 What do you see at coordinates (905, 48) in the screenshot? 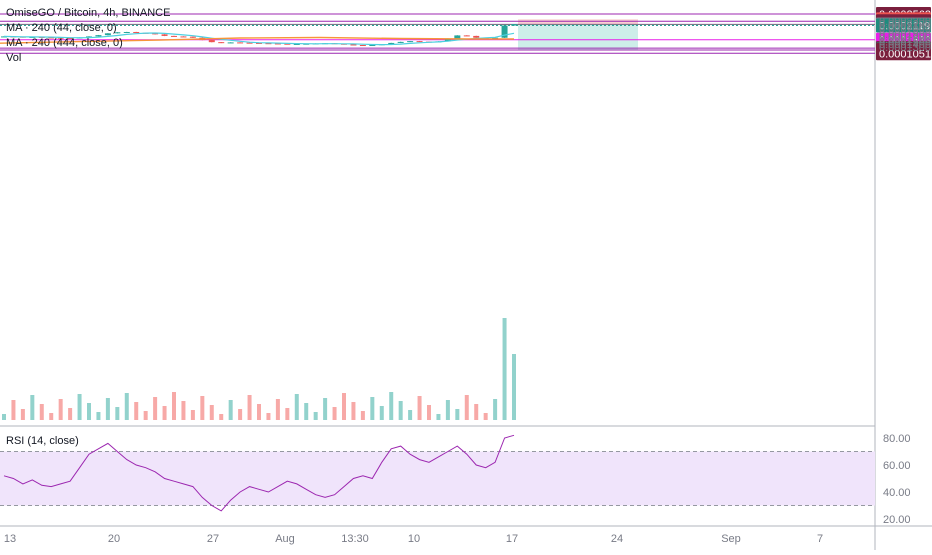
I see `price-tick: 0.0001300` at bounding box center [905, 48].